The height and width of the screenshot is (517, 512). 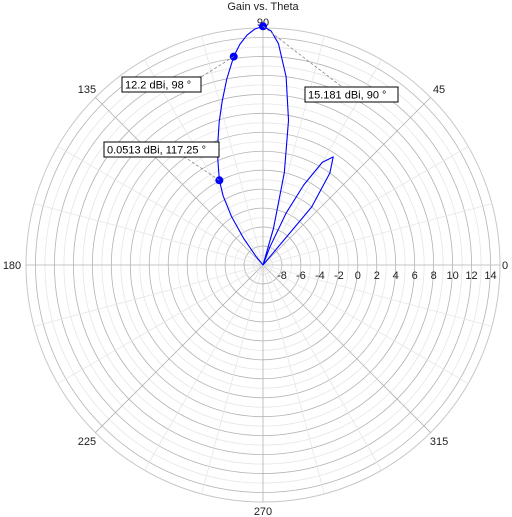 What do you see at coordinates (452, 276) in the screenshot?
I see `radial-tick-label: 10` at bounding box center [452, 276].